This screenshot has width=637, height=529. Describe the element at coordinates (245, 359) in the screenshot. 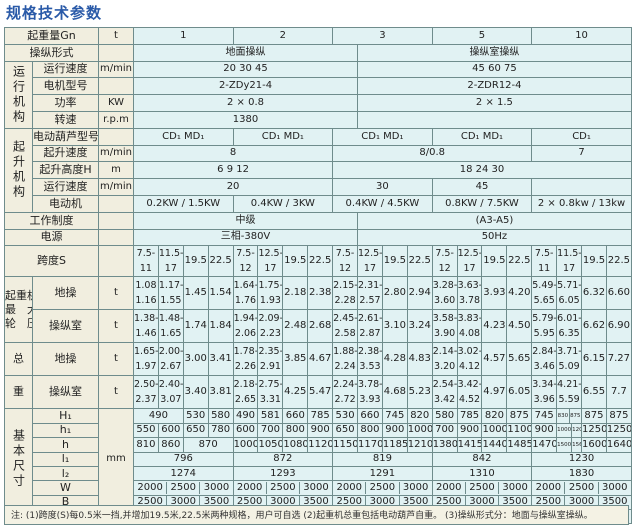

I see `total-weight-value: 1.78- 2.26` at that location.